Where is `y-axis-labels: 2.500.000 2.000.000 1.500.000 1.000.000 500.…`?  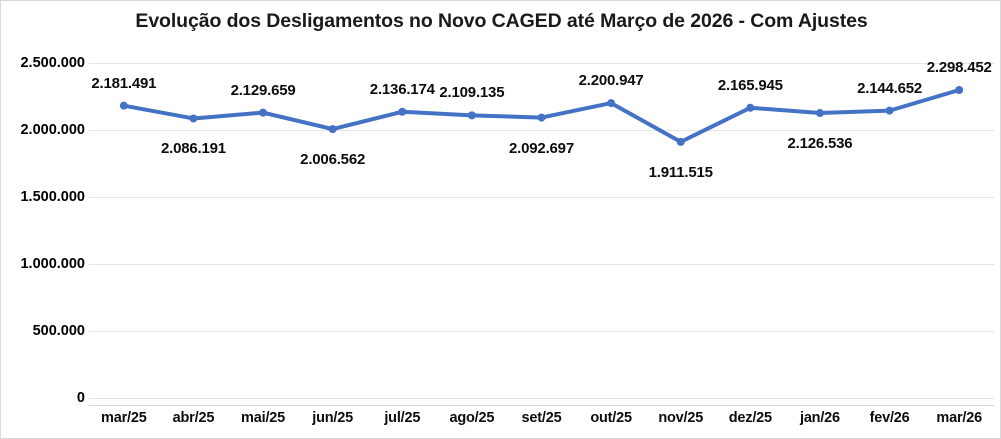 y-axis-labels: 2.500.000 2.000.000 1.500.000 1.000.000 500.… is located at coordinates (43, 230).